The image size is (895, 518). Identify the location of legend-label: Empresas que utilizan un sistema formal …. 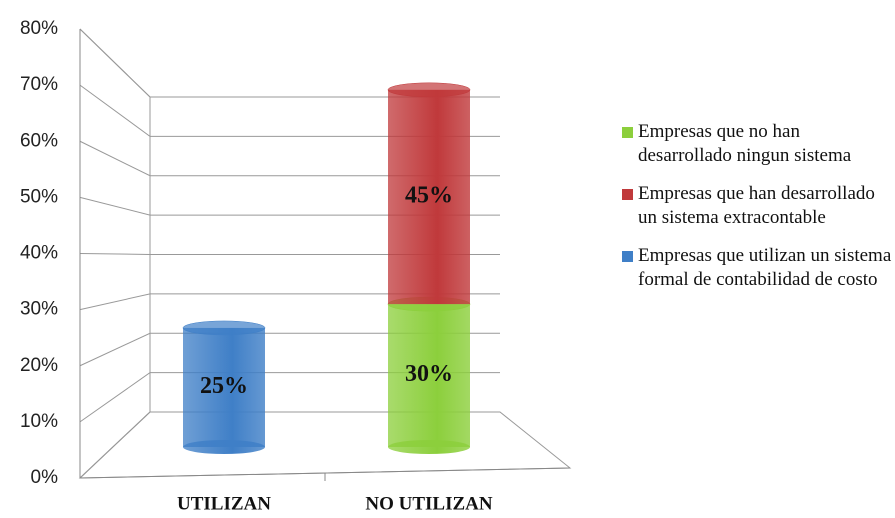
(765, 267).